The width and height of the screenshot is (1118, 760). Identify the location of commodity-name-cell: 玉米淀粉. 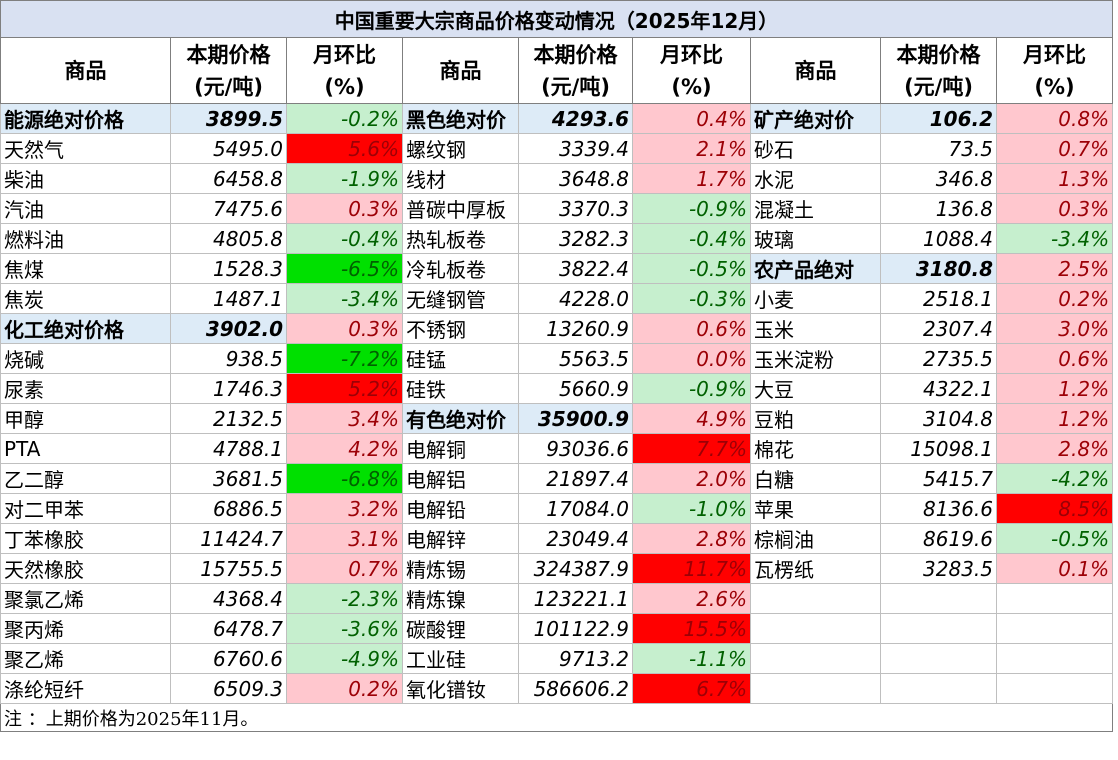
(815, 358).